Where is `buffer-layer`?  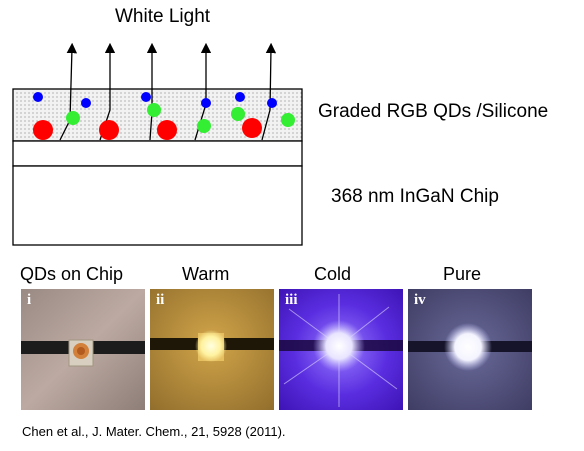 buffer-layer is located at coordinates (157, 153).